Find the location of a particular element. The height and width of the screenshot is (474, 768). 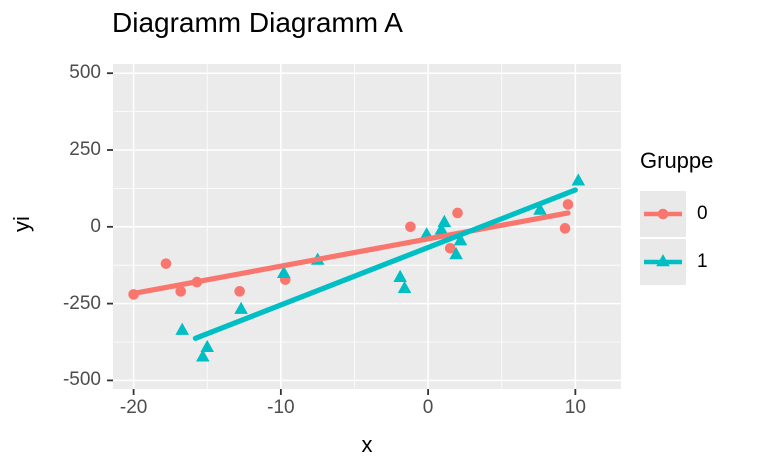

x-axis-label: x is located at coordinates (367, 444).